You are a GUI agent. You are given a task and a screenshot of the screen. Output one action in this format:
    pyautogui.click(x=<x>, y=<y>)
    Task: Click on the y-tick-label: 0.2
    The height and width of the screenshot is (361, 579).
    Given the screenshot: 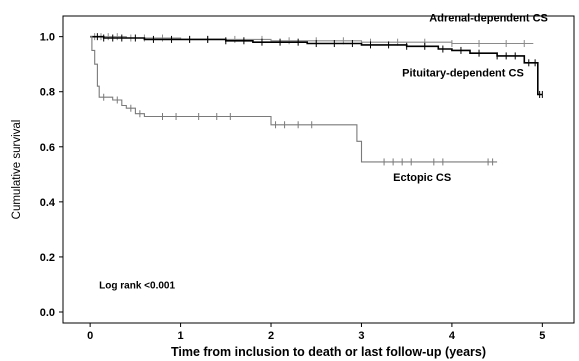 What is the action you would take?
    pyautogui.click(x=47, y=258)
    